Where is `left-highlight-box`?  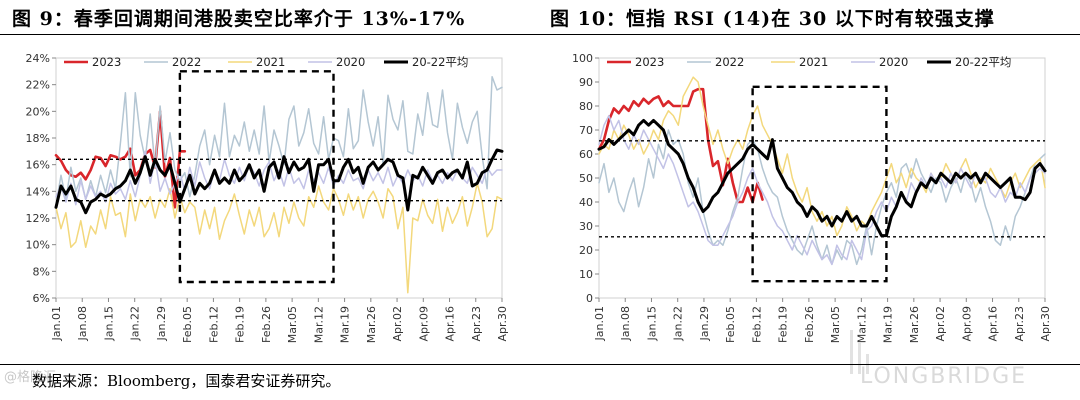
left-highlight-box is located at coordinates (256, 177).